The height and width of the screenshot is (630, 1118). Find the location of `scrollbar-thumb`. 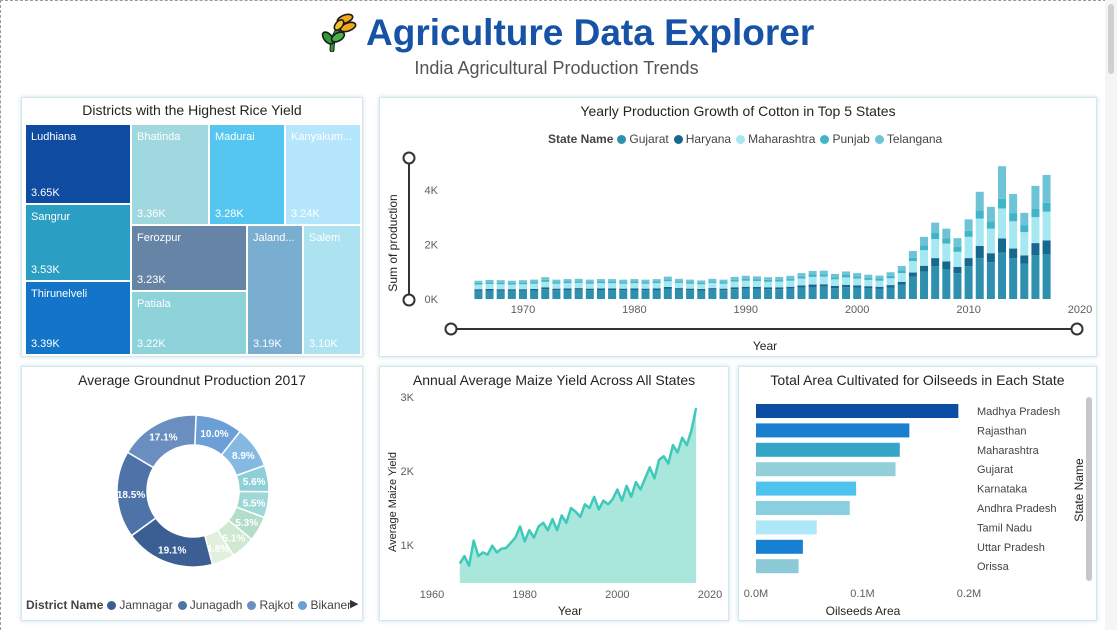

scrollbar-thumb is located at coordinates (1111, 39).